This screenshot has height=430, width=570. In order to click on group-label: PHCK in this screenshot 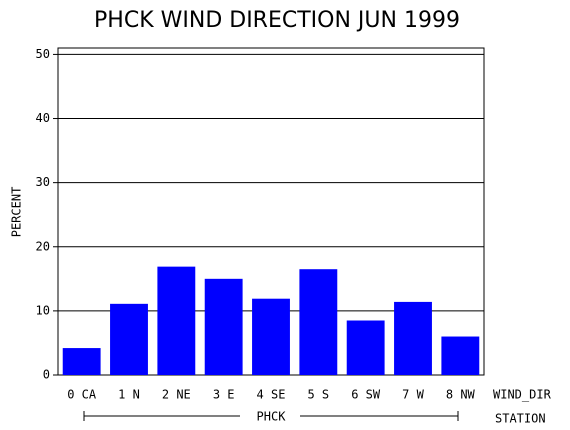, I will do `click(272, 417)`.